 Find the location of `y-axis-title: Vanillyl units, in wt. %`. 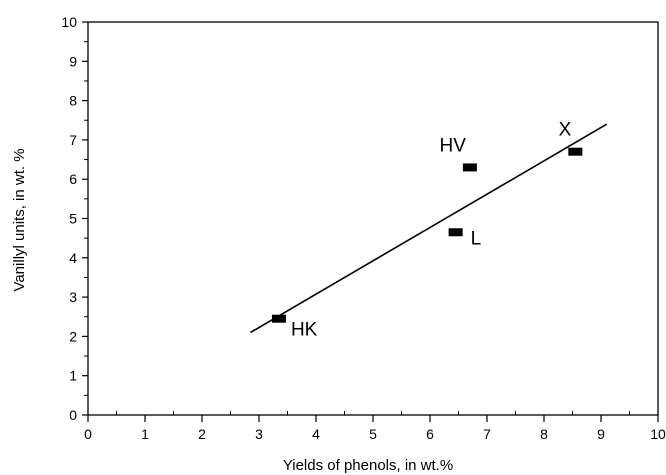

y-axis-title: Vanillyl units, in wt. % is located at coordinates (19, 219).